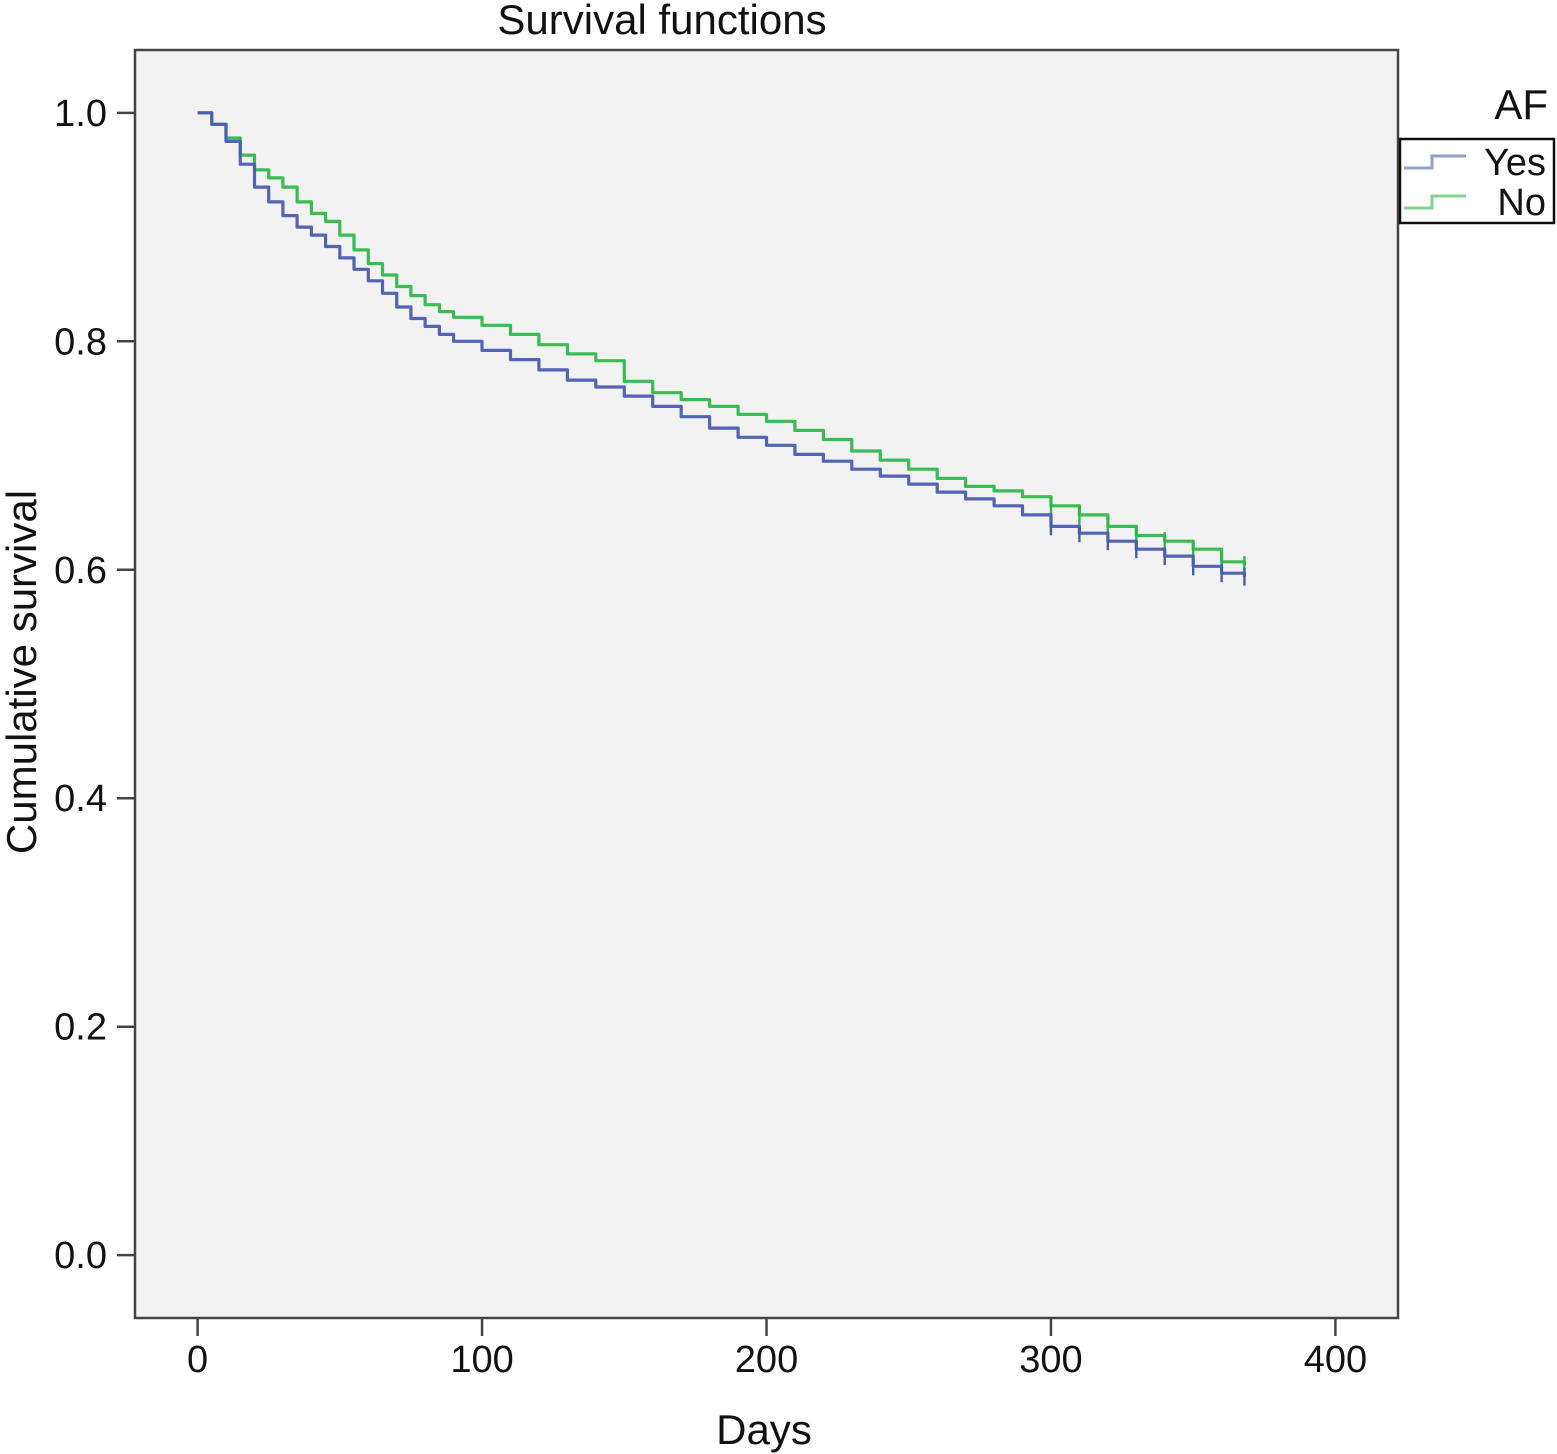 The width and height of the screenshot is (1557, 1454). I want to click on y-tick-label: 0.8, so click(80, 342).